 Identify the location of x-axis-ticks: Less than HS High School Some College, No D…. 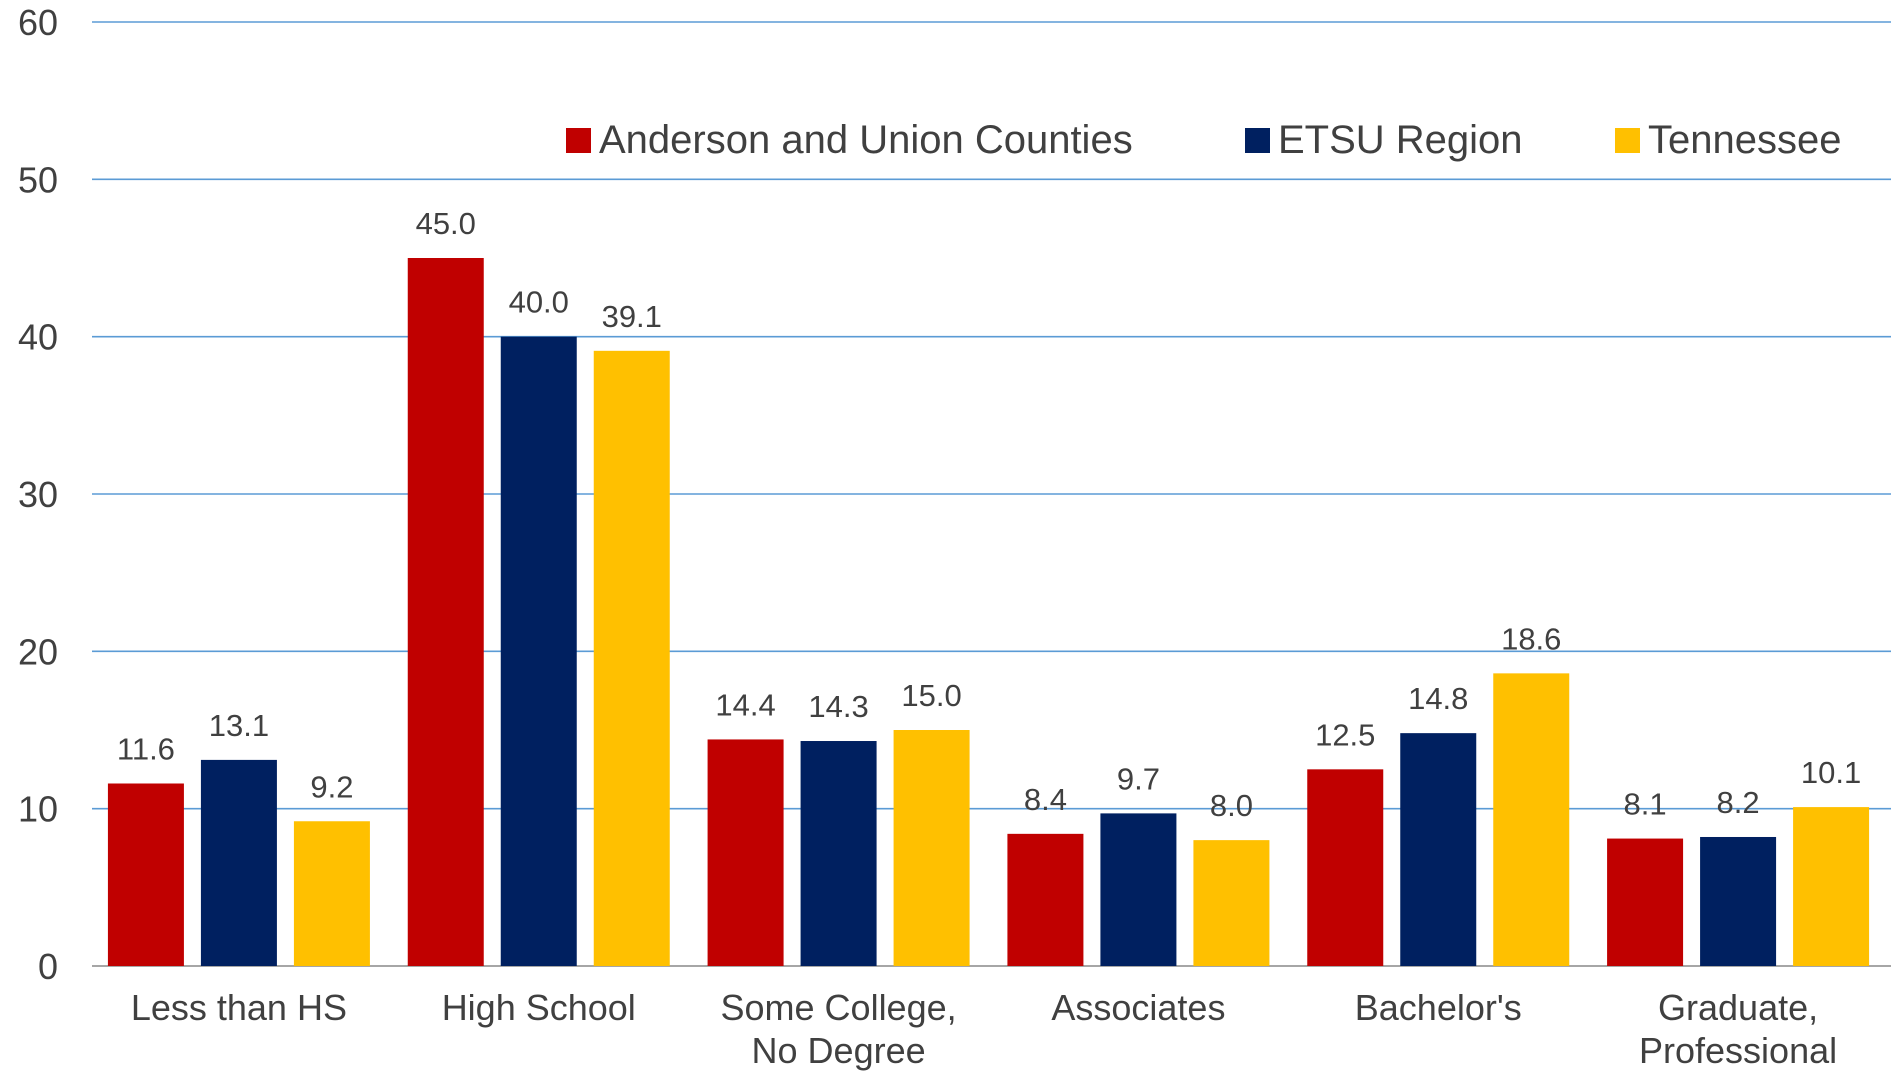
(984, 1029).